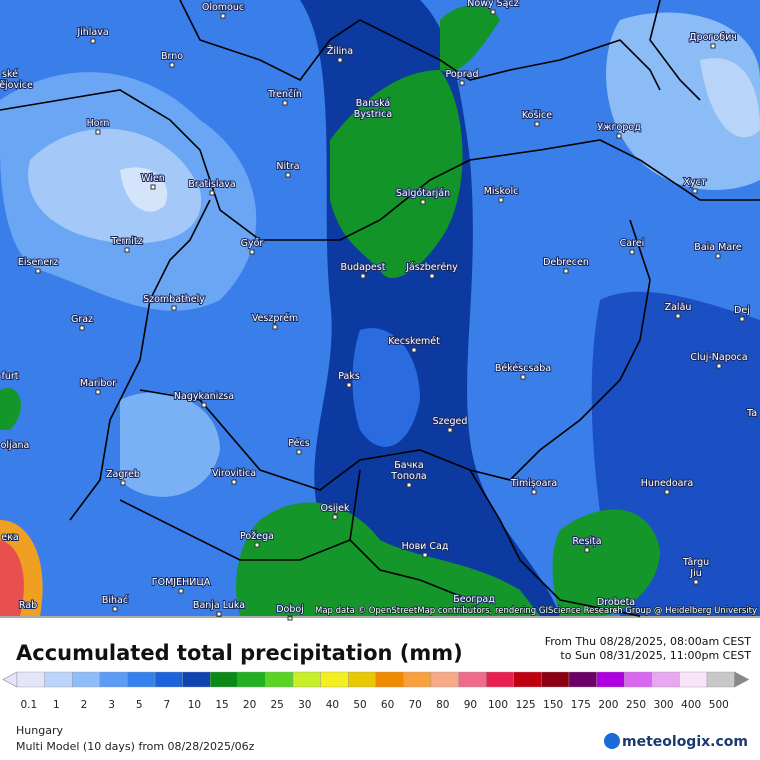  What do you see at coordinates (719, 705) in the screenshot?
I see `legend-tick-label: 500` at bounding box center [719, 705].